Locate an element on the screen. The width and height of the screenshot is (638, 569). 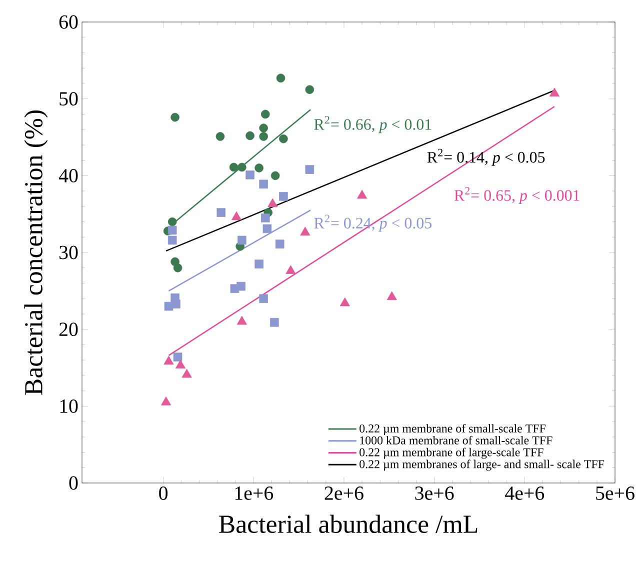
x-tick-label: 1e+6 is located at coordinates (254, 493).